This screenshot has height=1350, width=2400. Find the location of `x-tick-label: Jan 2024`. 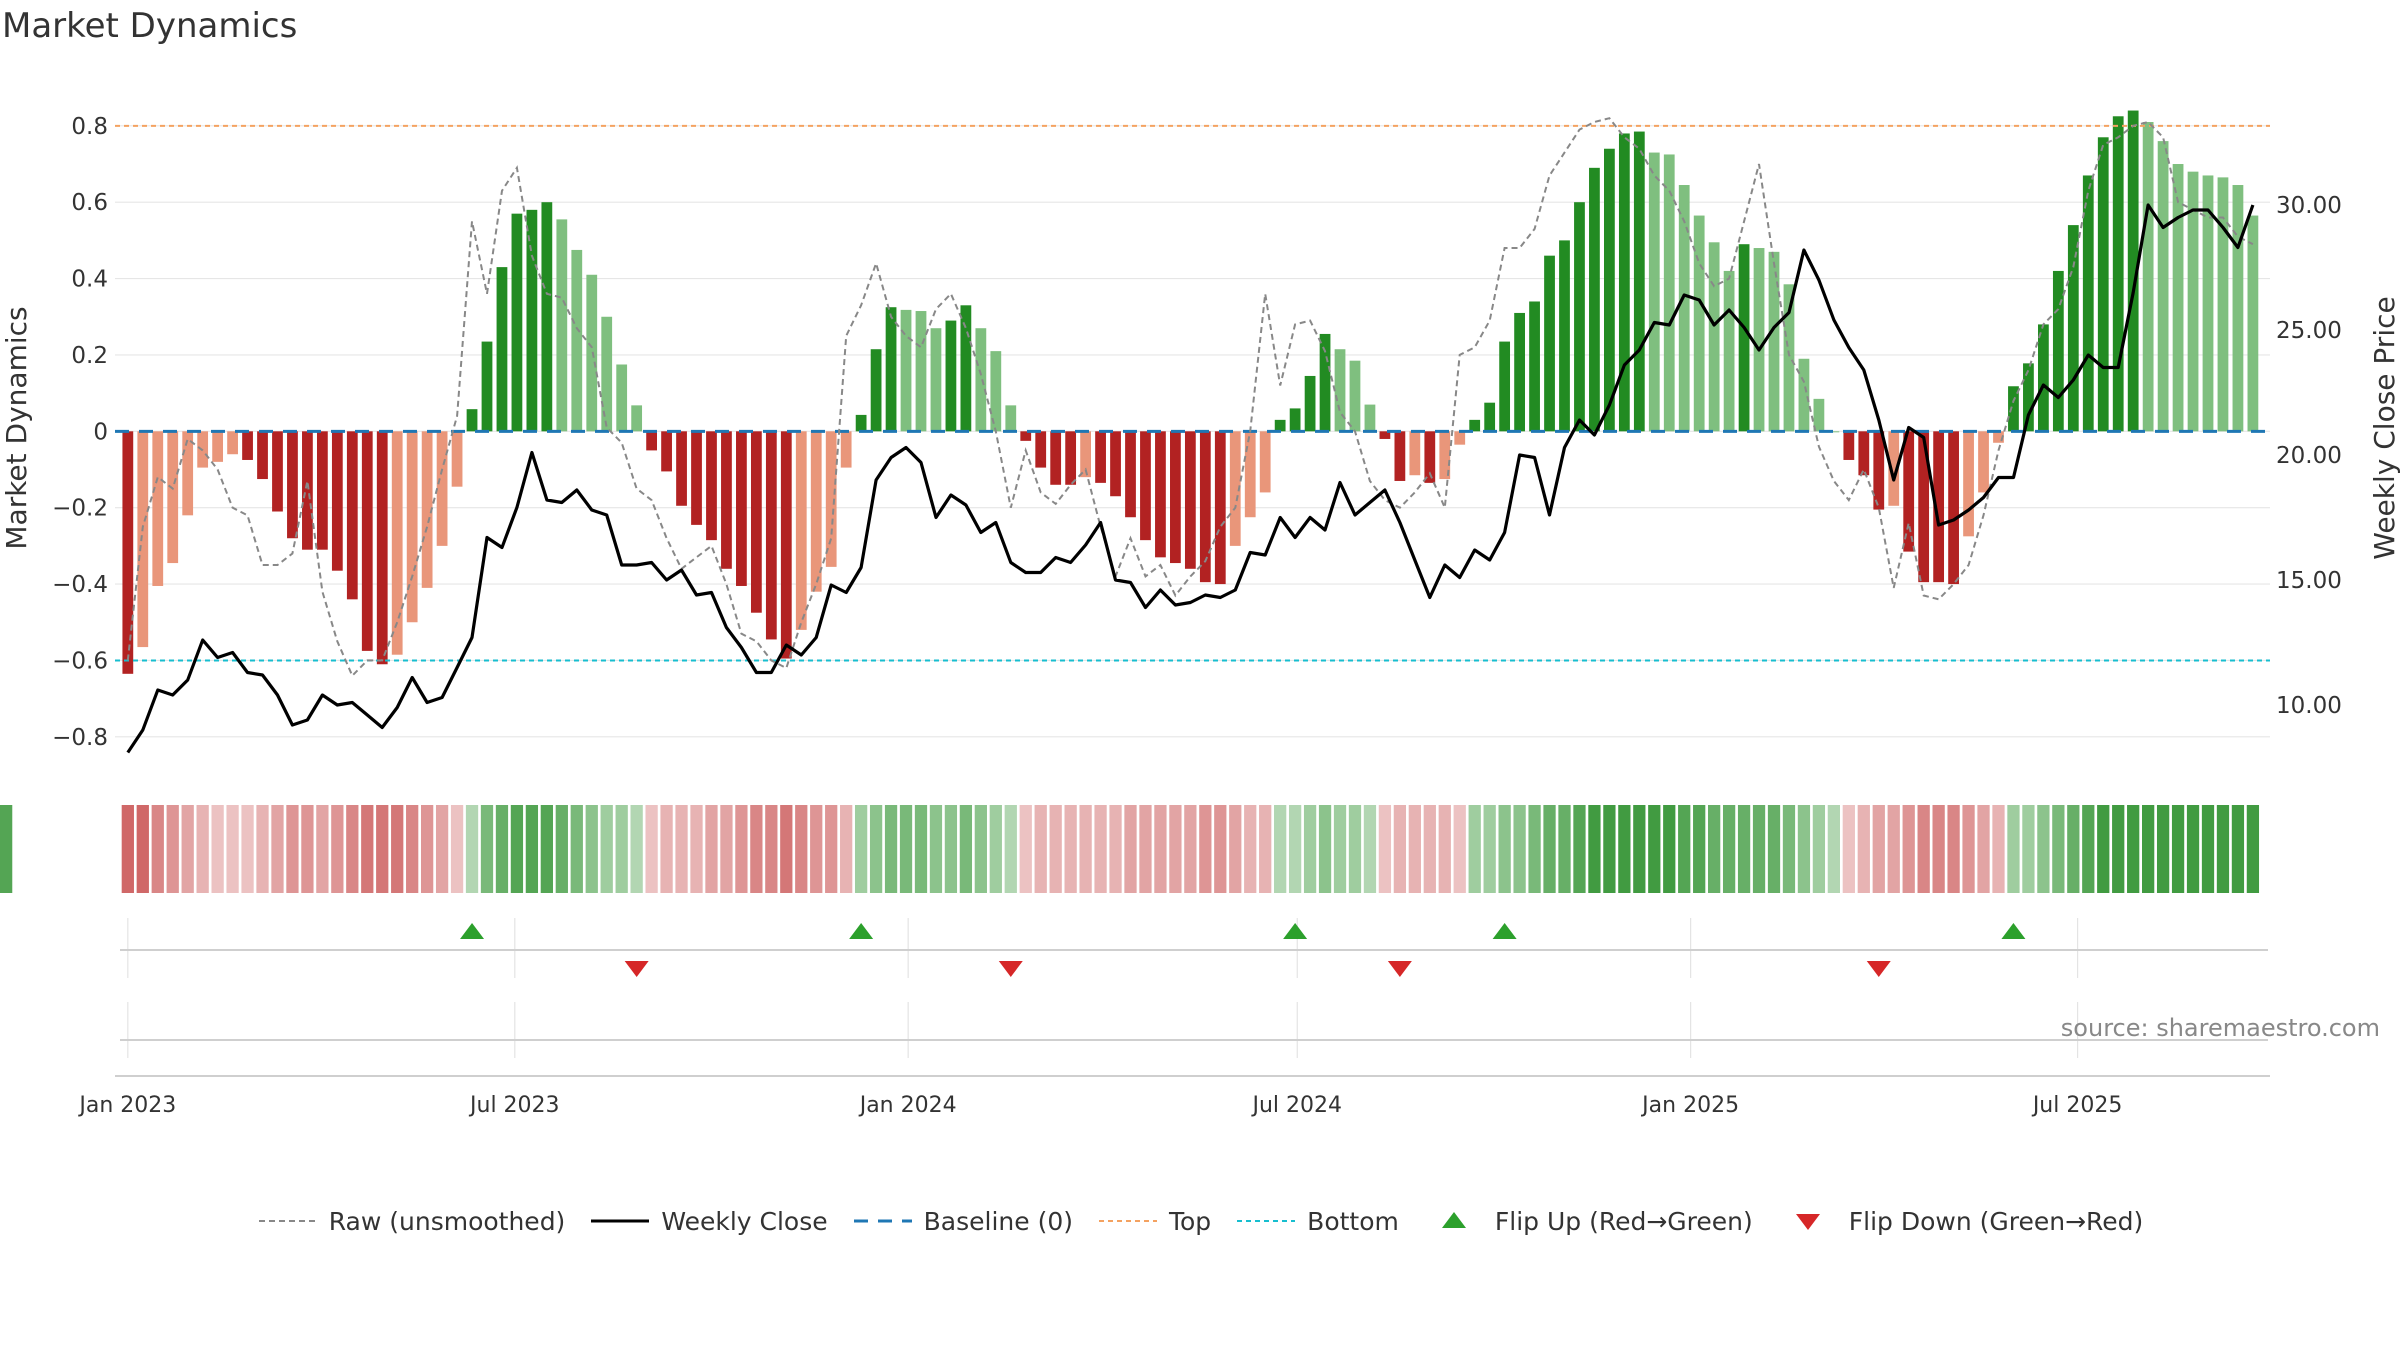

x-tick-label: Jan 2024 is located at coordinates (907, 1105).